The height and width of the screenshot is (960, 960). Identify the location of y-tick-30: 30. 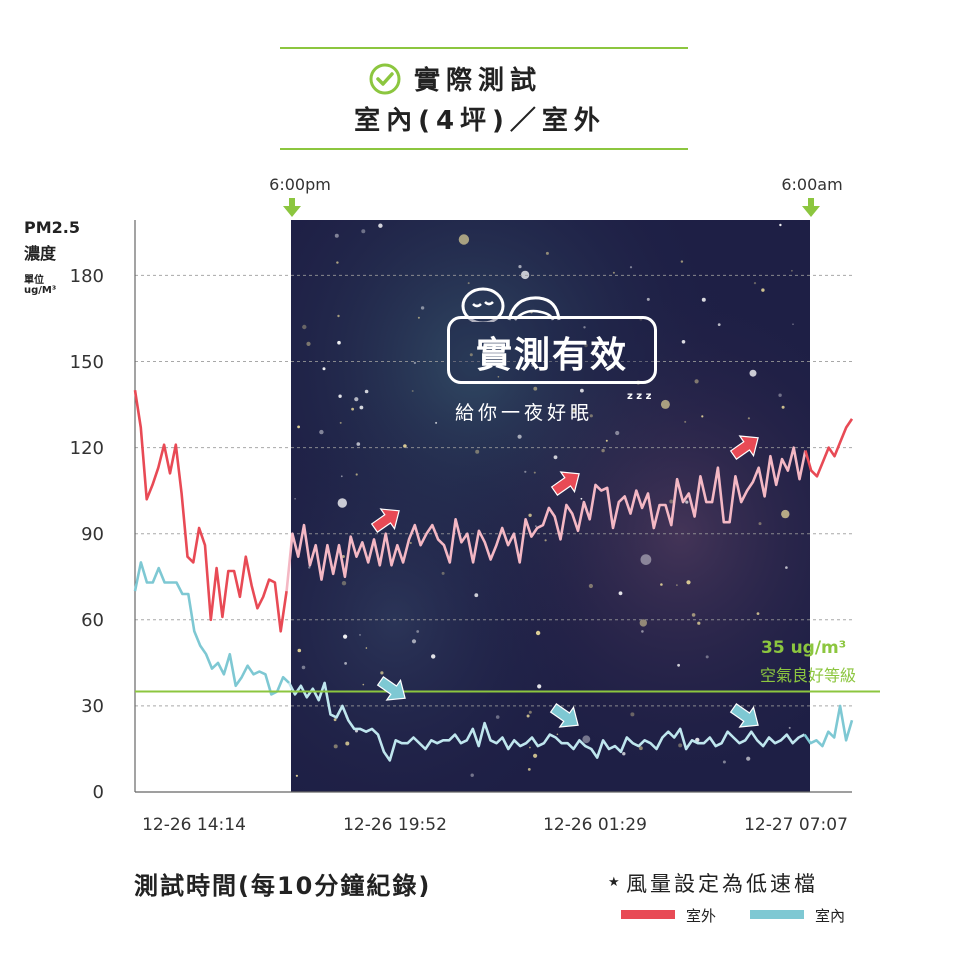
(92, 706).